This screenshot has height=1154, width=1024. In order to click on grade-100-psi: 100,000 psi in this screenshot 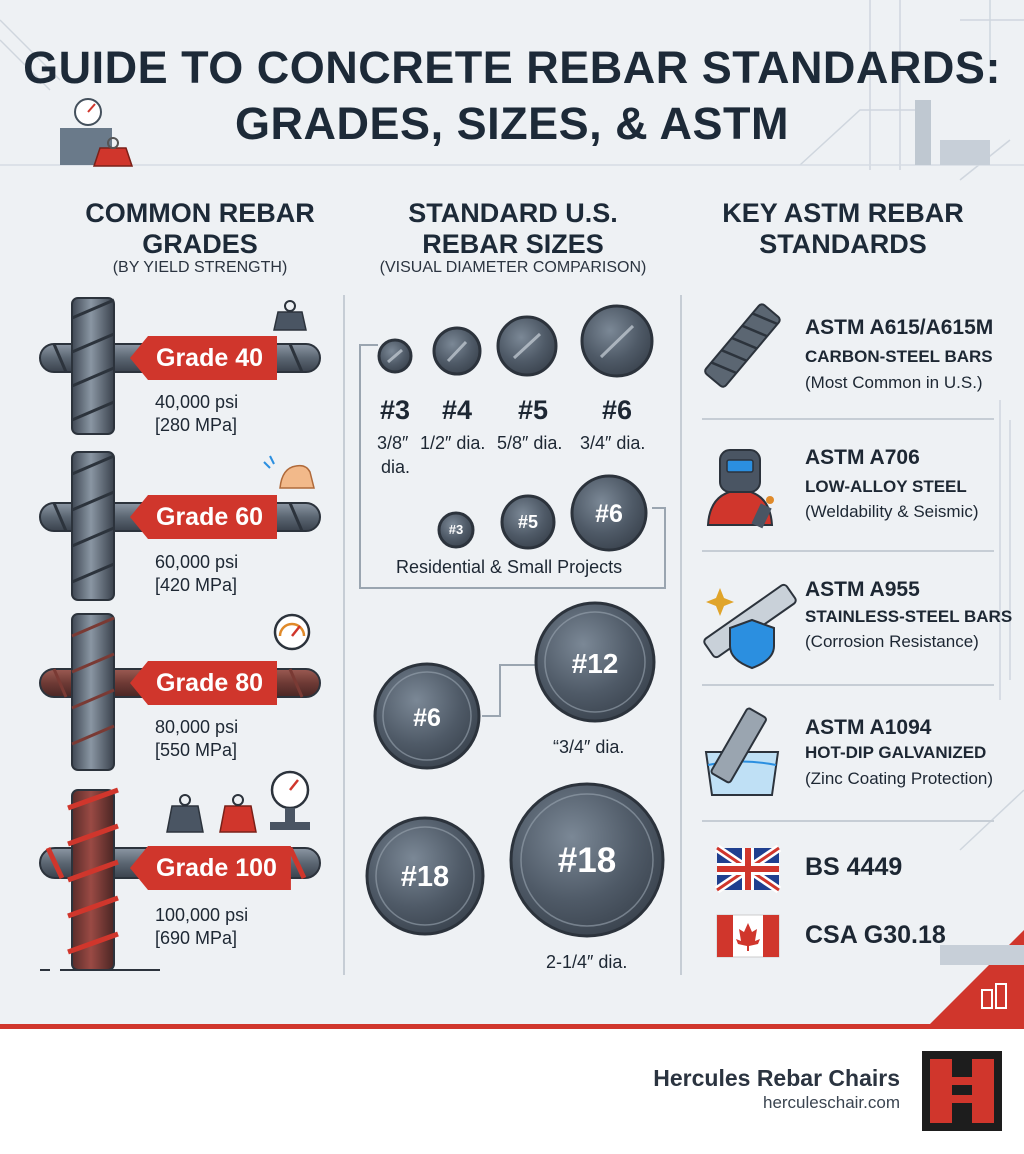, I will do `click(202, 915)`.